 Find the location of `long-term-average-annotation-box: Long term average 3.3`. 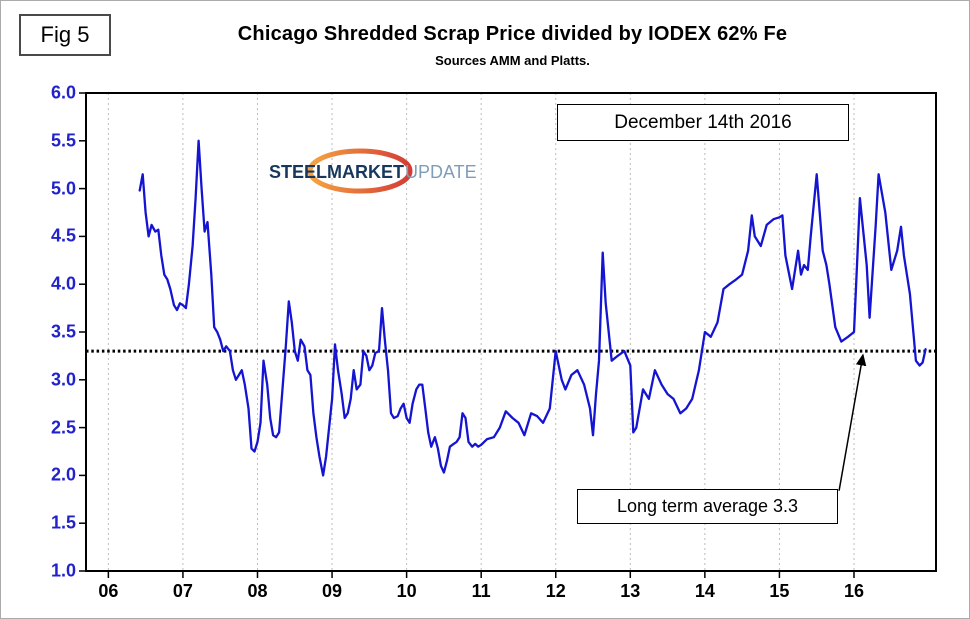

long-term-average-annotation-box: Long term average 3.3 is located at coordinates (707, 506).